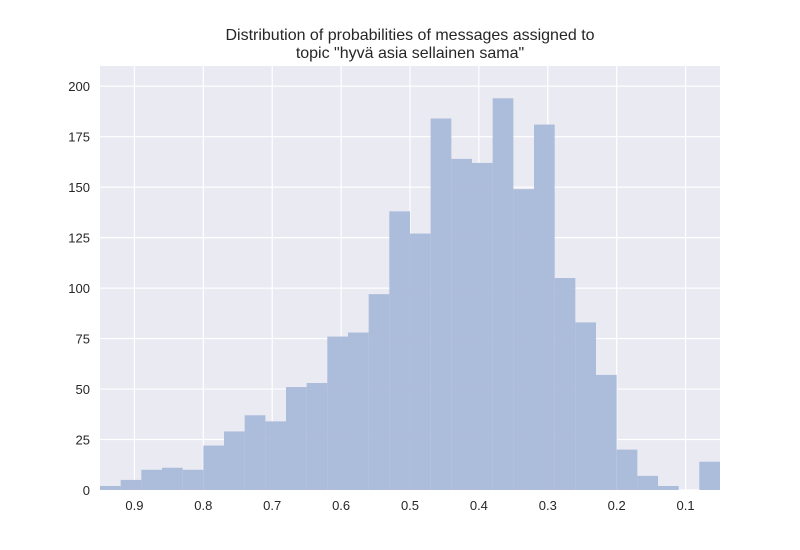 The image size is (800, 550). Describe the element at coordinates (83, 440) in the screenshot. I see `y-tick-label: 25` at that location.